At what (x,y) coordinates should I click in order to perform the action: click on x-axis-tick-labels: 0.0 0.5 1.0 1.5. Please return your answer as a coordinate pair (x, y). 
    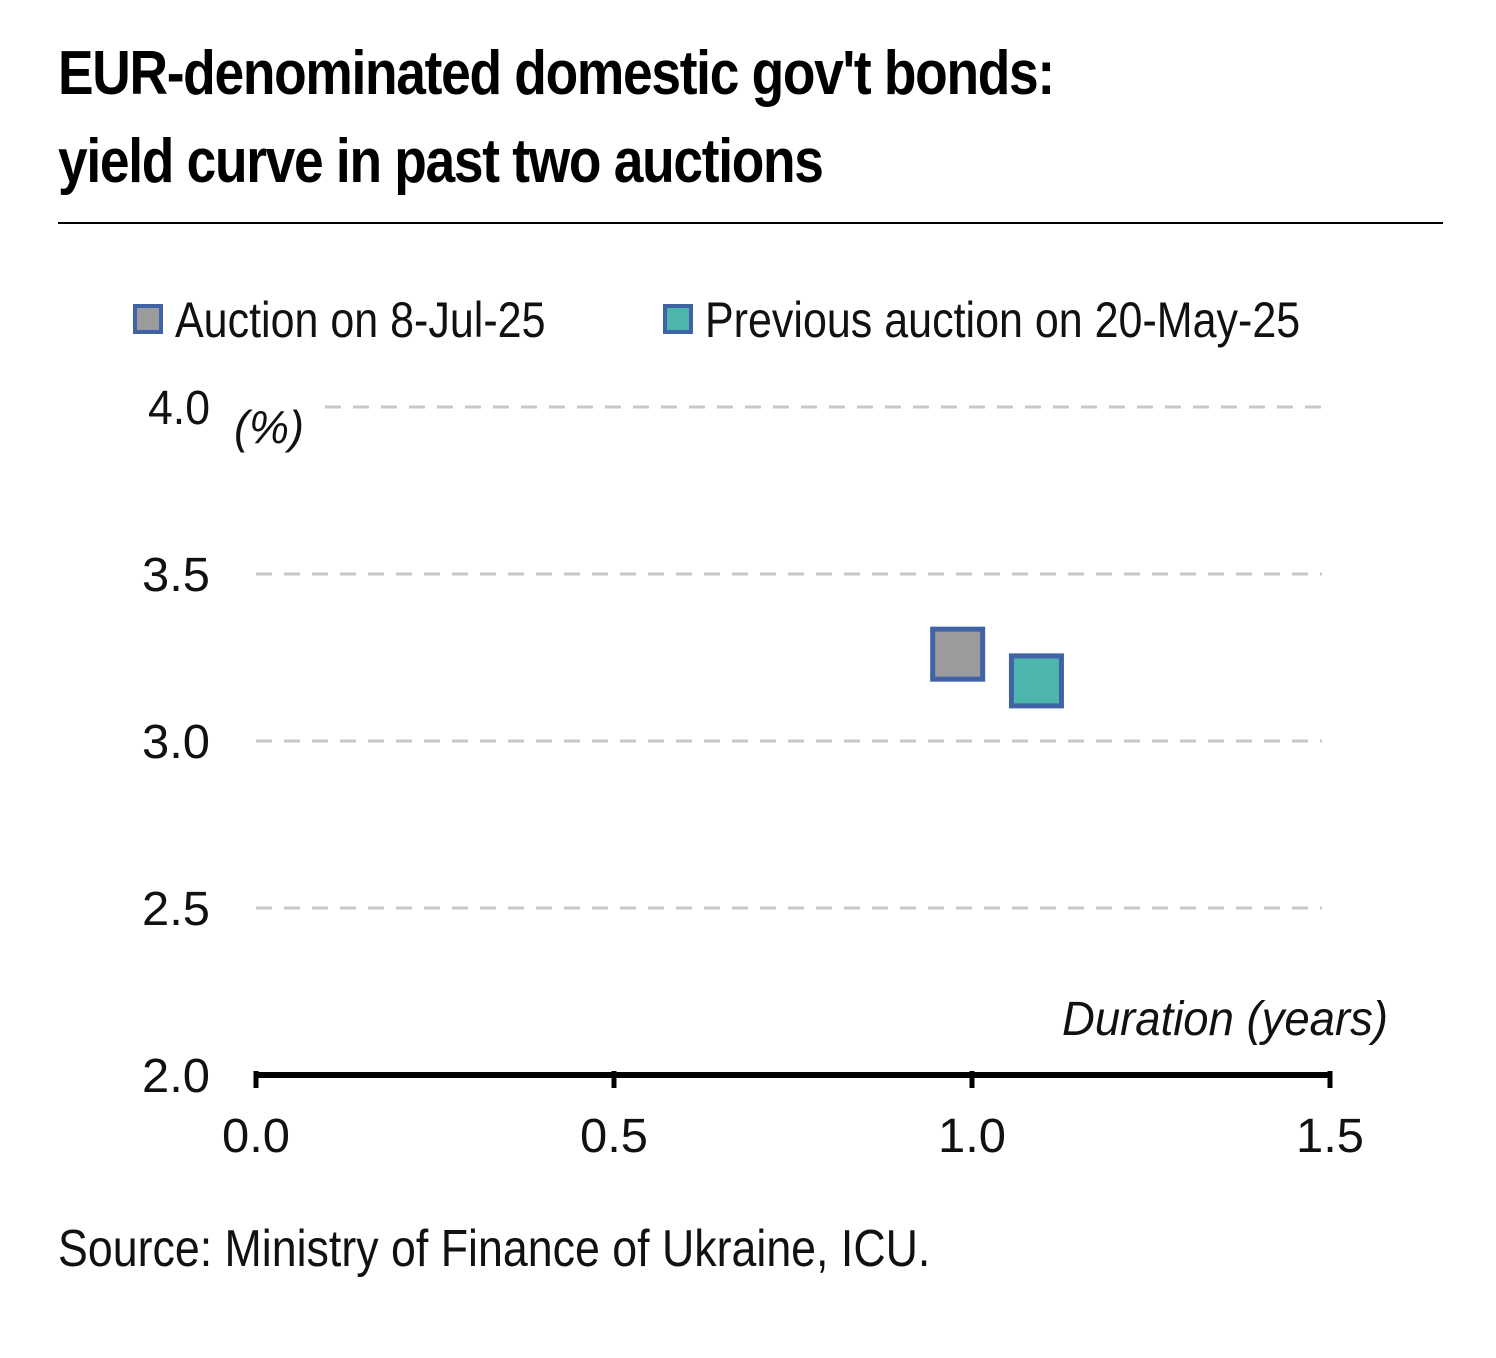
    Looking at the image, I should click on (793, 1136).